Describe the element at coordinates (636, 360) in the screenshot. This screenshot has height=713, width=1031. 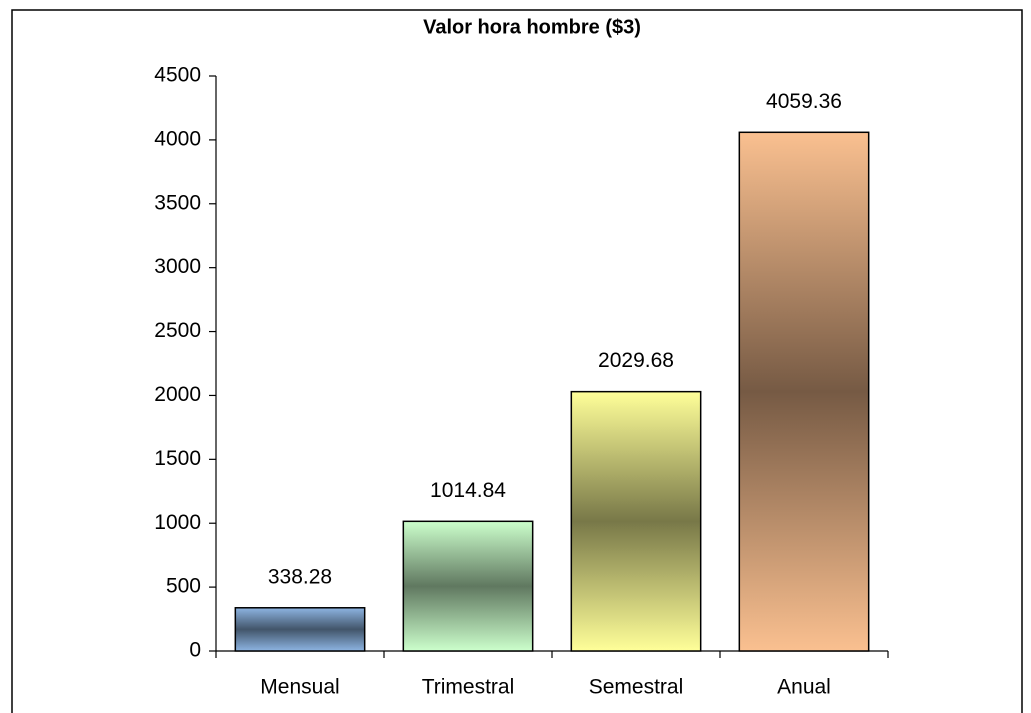
I see `value-label: 2029.68` at that location.